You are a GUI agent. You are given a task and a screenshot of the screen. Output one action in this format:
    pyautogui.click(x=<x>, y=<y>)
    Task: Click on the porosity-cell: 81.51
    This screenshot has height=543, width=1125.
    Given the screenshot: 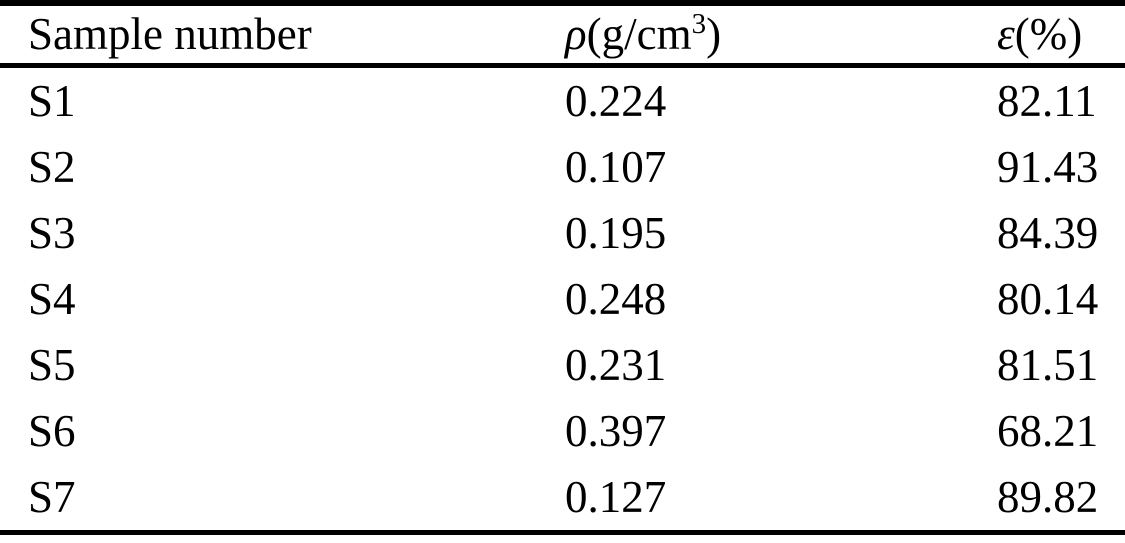 What is the action you would take?
    pyautogui.click(x=1048, y=364)
    